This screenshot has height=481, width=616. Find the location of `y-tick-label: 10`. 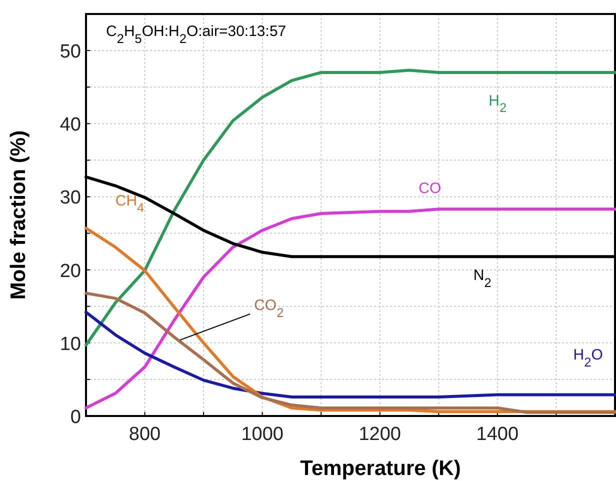

y-tick-label: 10 is located at coordinates (70, 344).